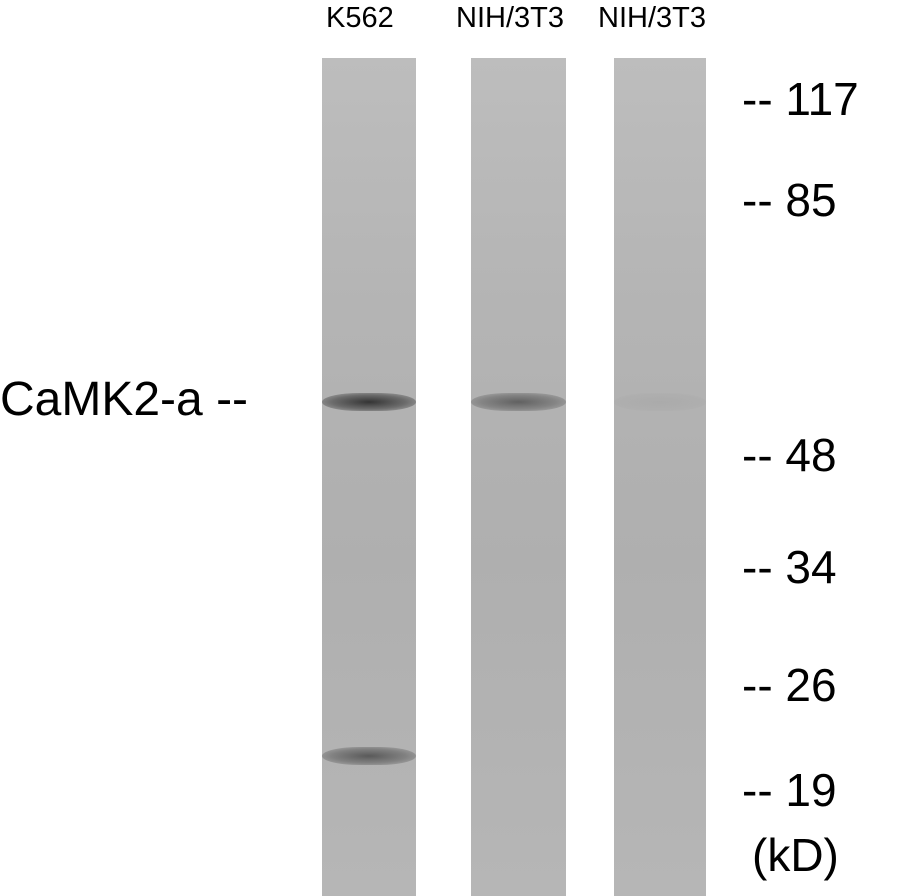 The height and width of the screenshot is (896, 897). Describe the element at coordinates (652, 18) in the screenshot. I see `lane-label-3: NIH/3T3` at that location.